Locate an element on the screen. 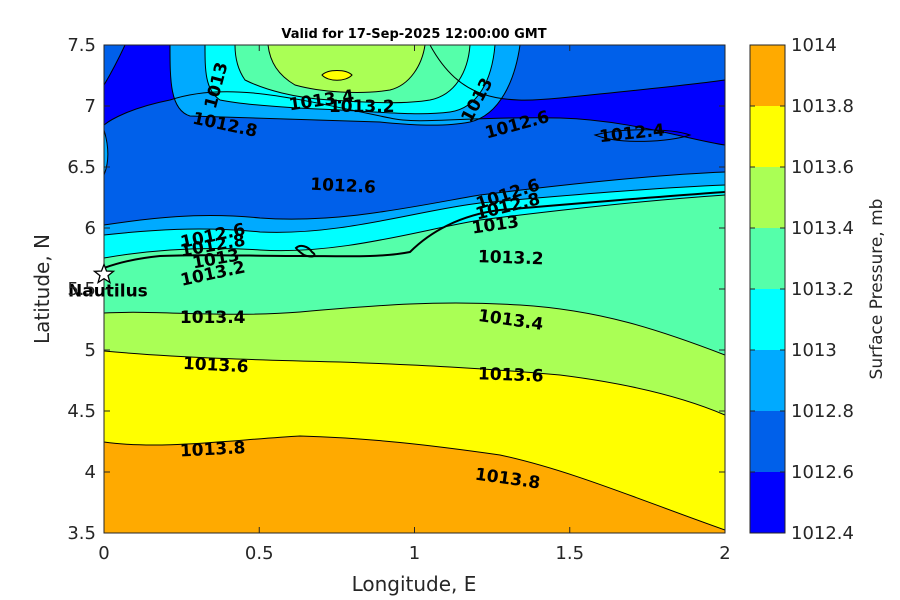  colorbar-tick-label: 1013.6 is located at coordinates (822, 167).